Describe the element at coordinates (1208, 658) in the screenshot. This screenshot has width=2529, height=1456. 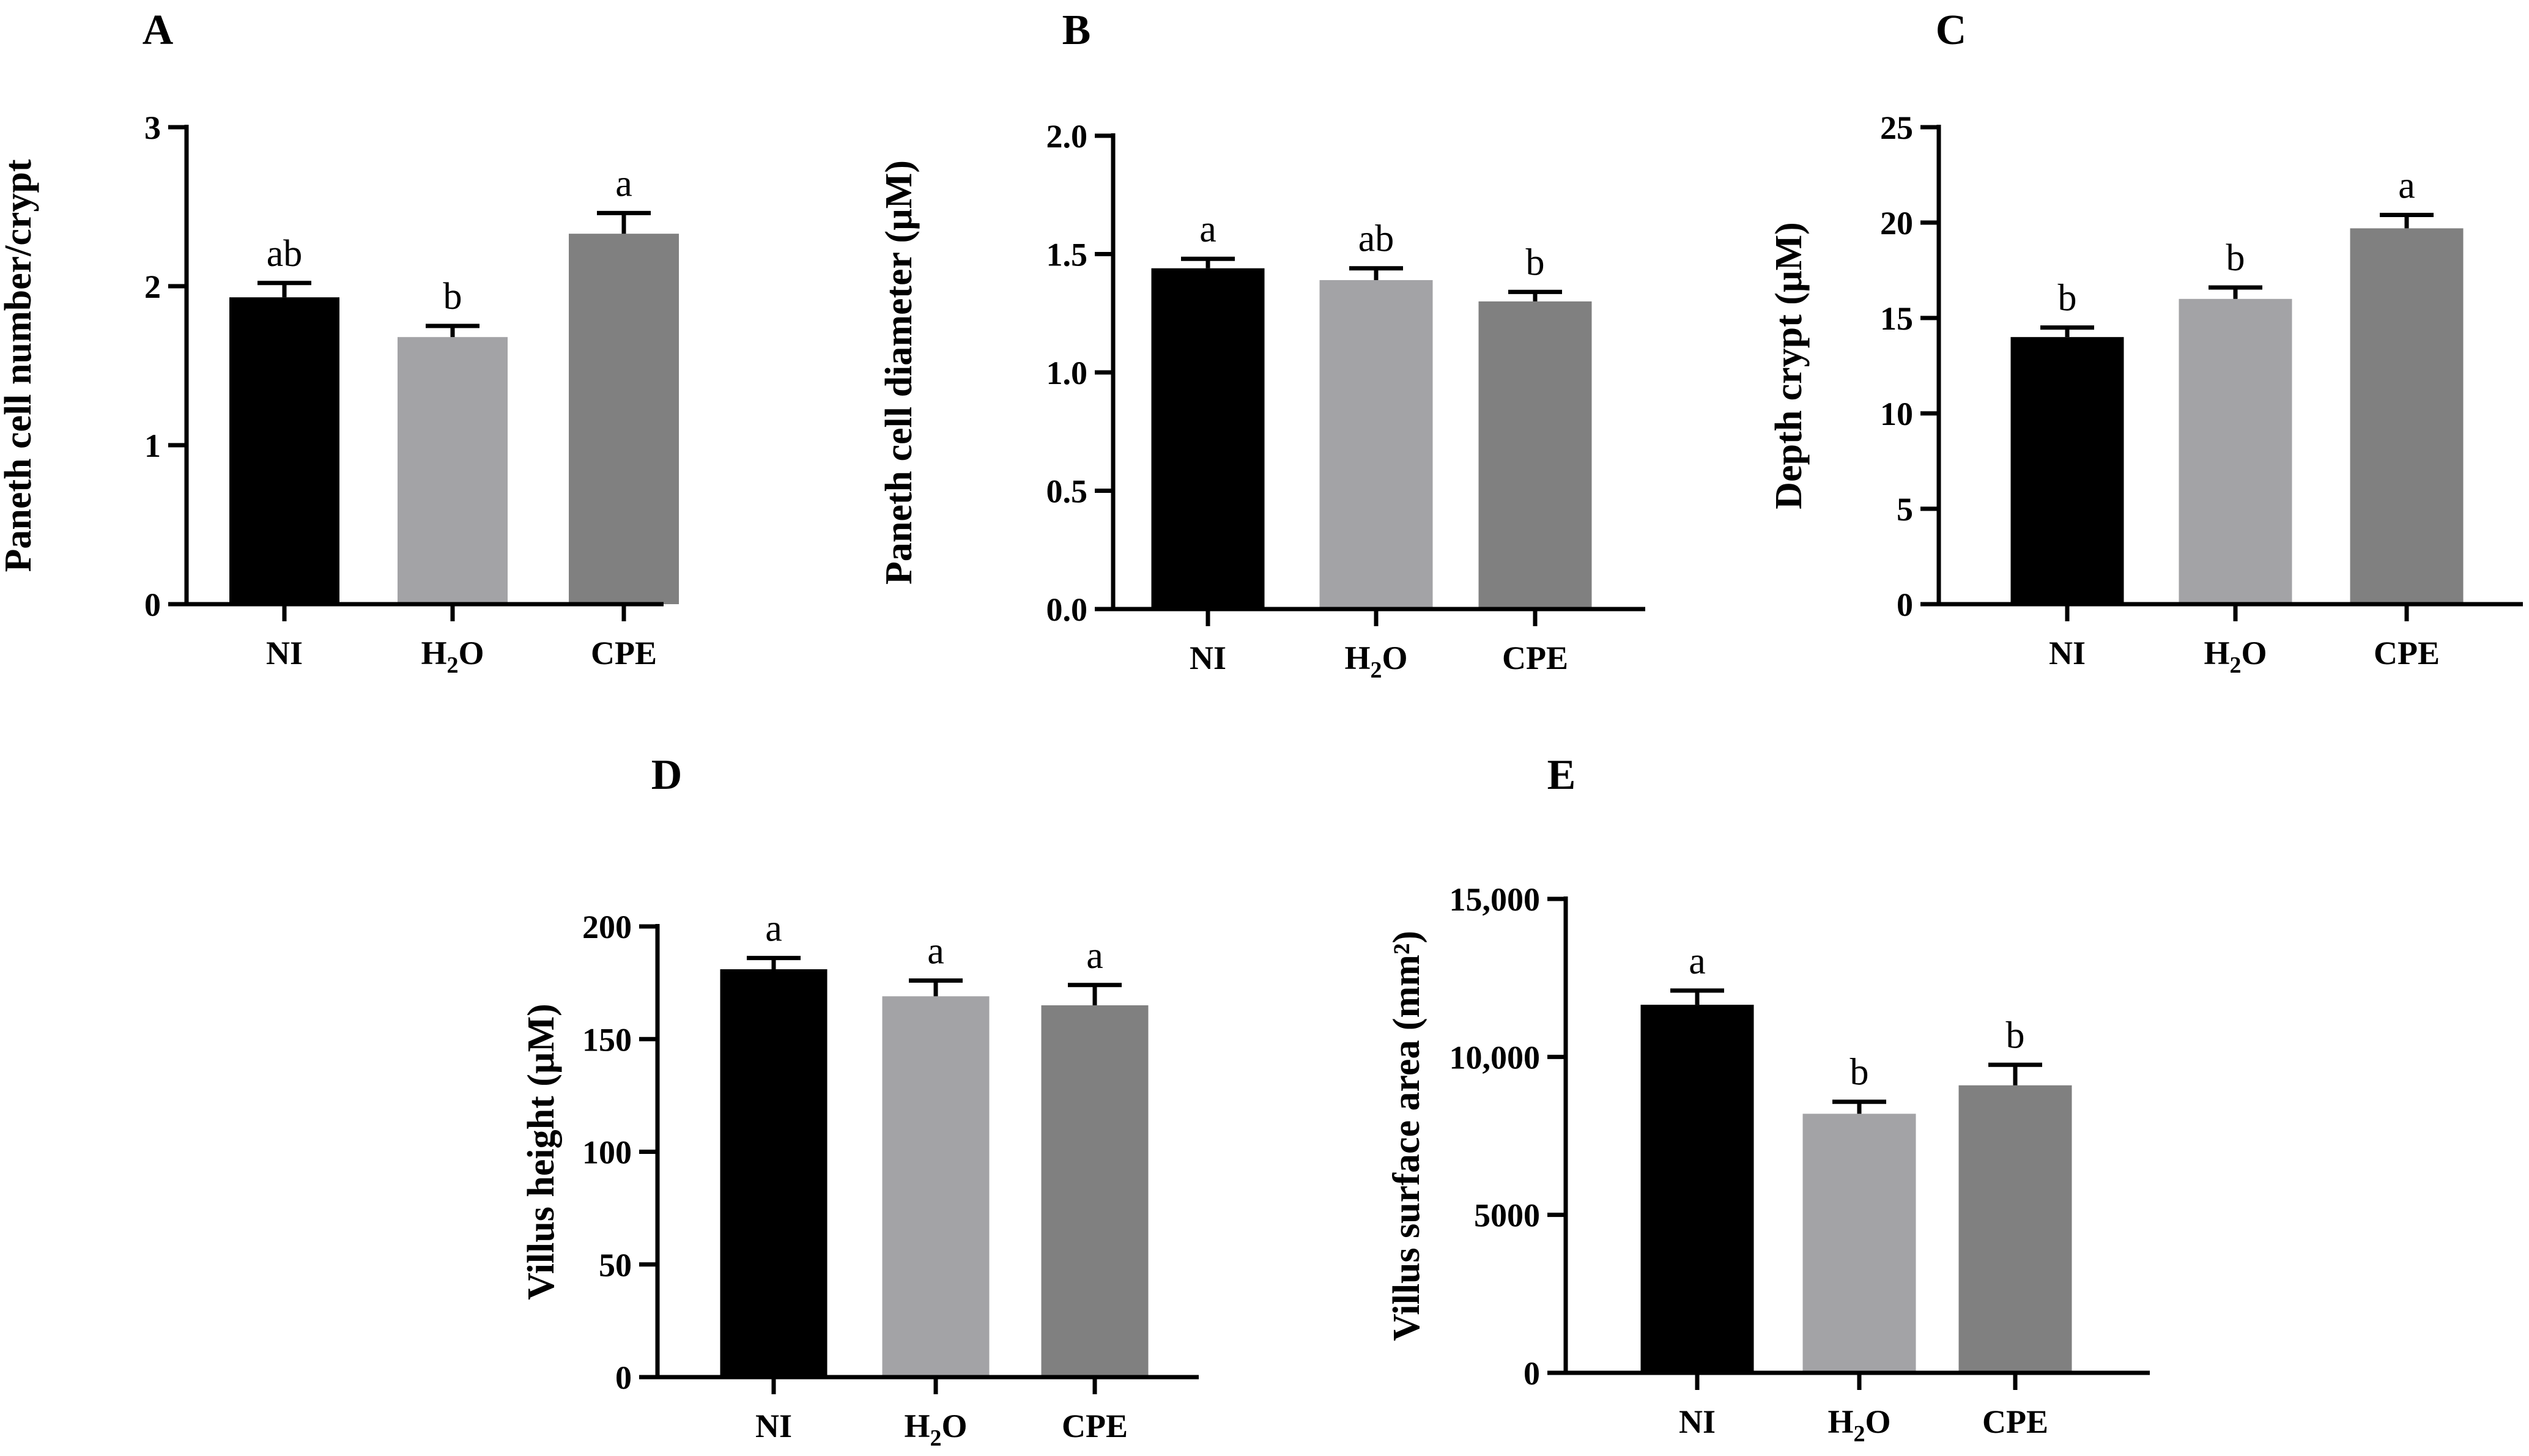
I see `category-label-b-ni: NI` at that location.